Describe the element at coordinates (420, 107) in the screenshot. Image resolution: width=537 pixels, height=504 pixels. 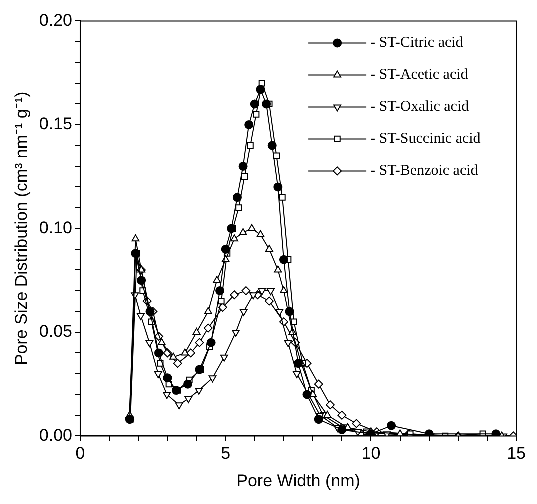
I see `legend-label: - ST-Oxalic acid` at that location.